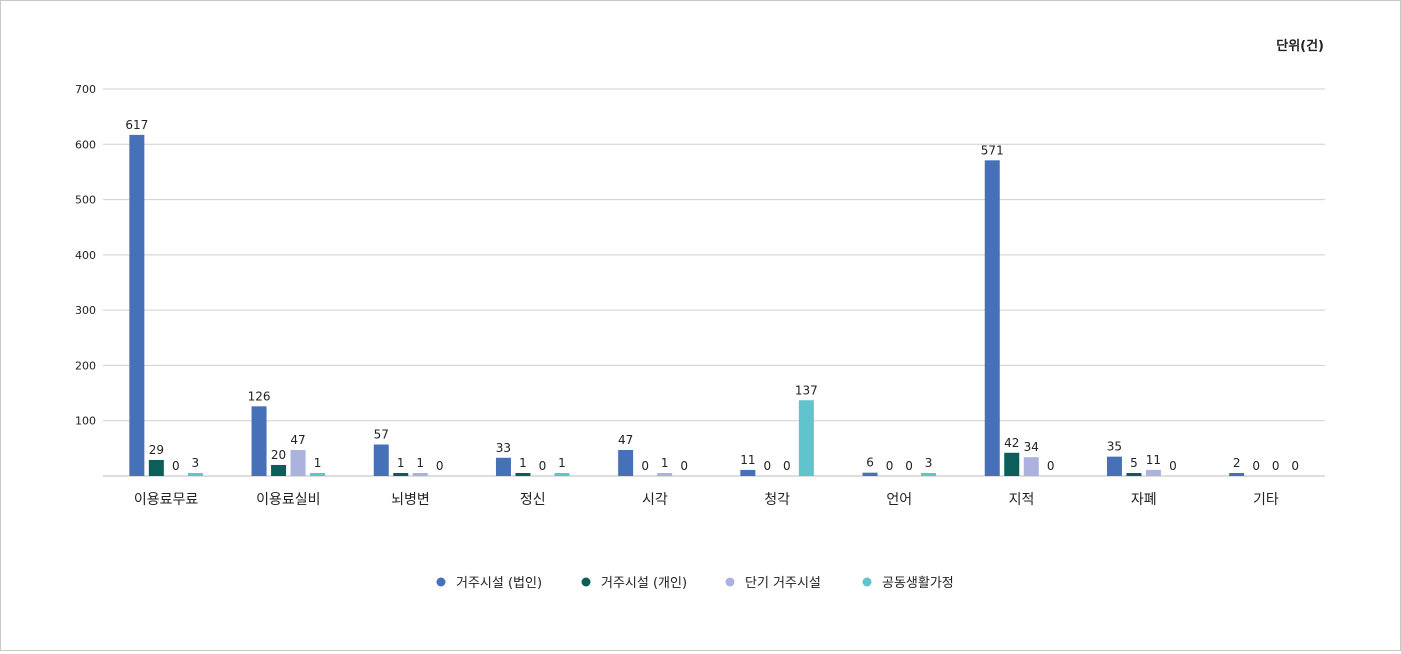 This screenshot has width=1401, height=654. Describe the element at coordinates (156, 450) in the screenshot. I see `data-label: 29` at that location.